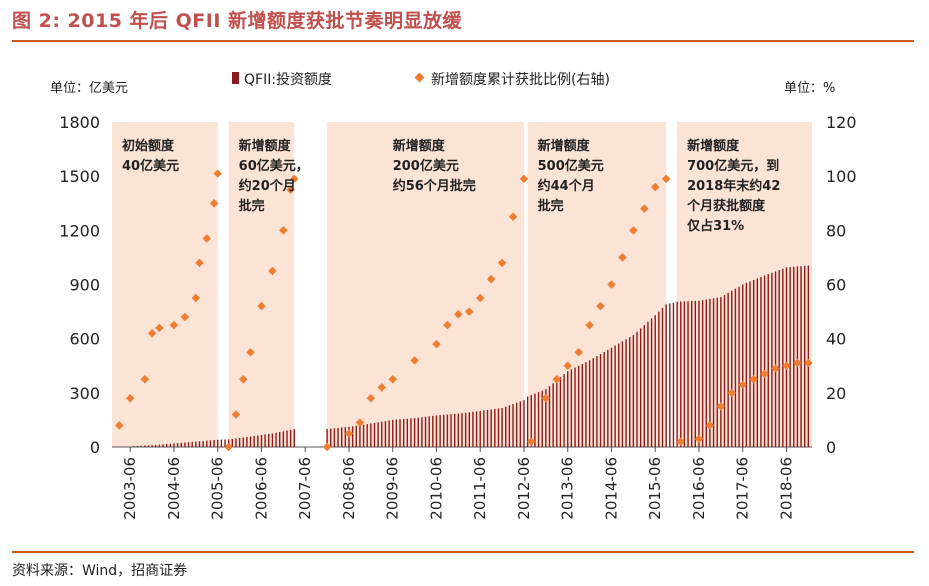 Image resolution: width=929 pixels, height=586 pixels. Describe the element at coordinates (267, 186) in the screenshot. I see `phase-annotation-line: 约20个月` at that location.